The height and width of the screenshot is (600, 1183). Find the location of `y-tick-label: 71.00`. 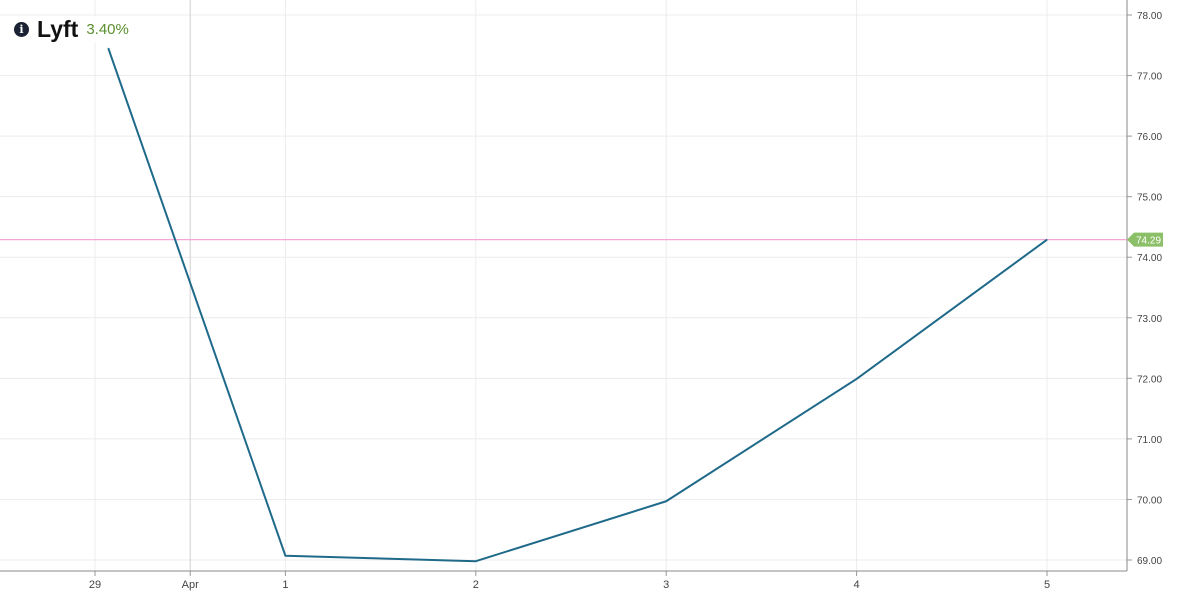

y-tick-label: 71.00 is located at coordinates (1149, 440).